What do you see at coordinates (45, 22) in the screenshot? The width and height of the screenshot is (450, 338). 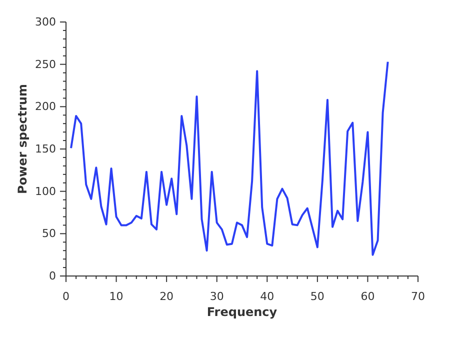 I see `y-tick-label: 300` at bounding box center [45, 22].